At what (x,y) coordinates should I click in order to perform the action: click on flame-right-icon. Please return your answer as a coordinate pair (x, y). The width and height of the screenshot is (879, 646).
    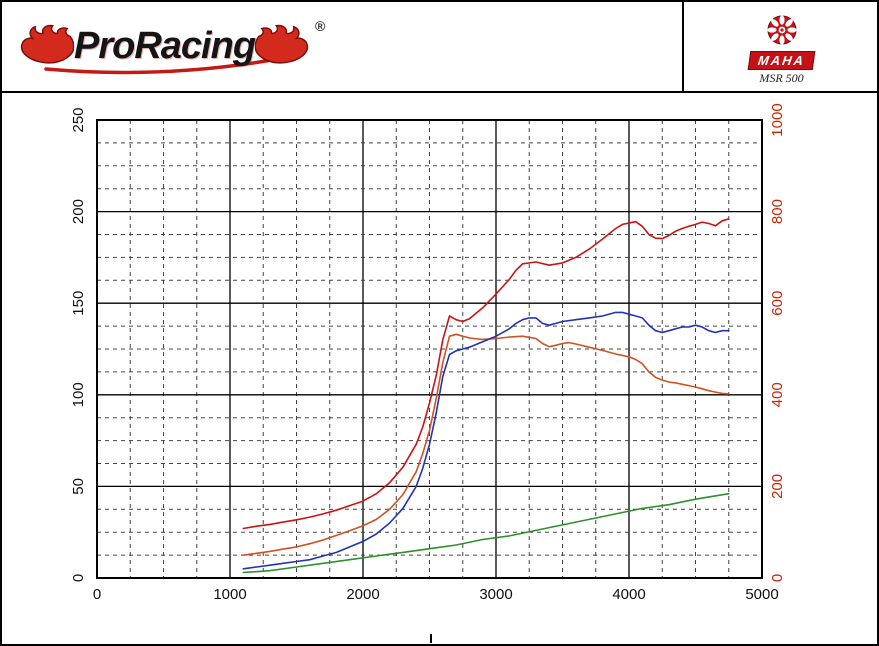
    Looking at the image, I should click on (282, 44).